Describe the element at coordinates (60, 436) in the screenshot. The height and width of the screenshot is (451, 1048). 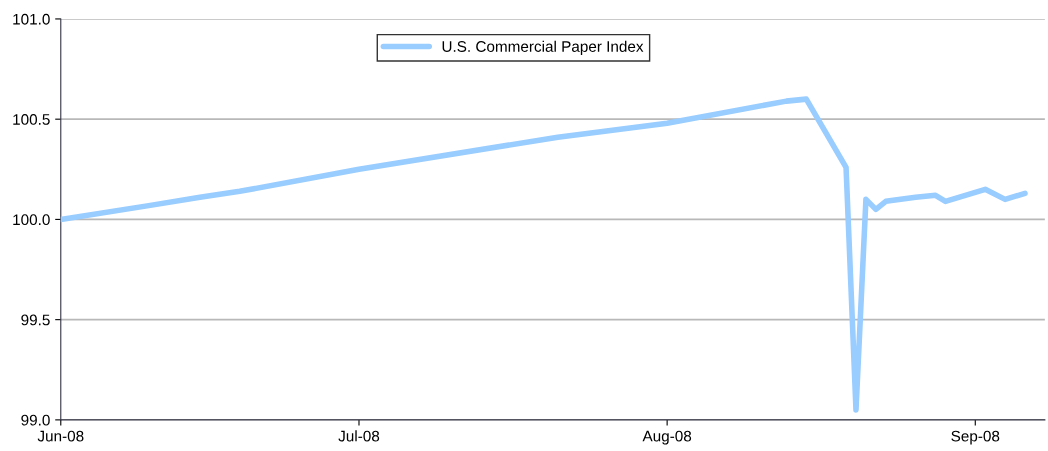
I see `x-tick-label: Jun-08` at that location.